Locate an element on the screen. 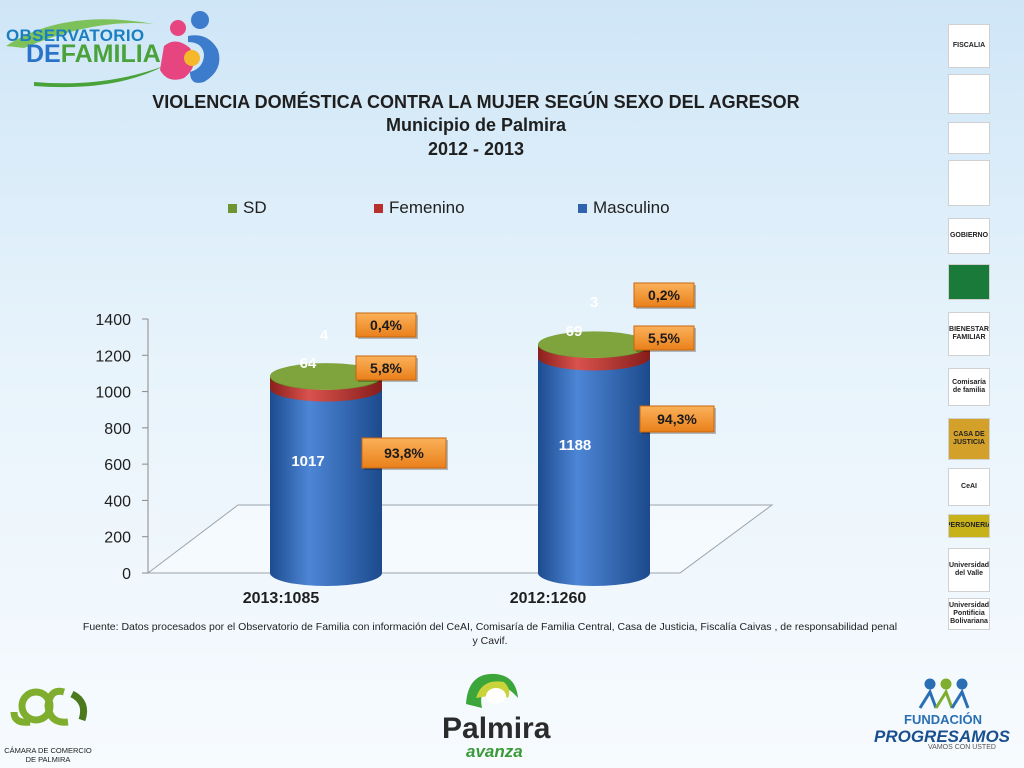 The width and height of the screenshot is (1024, 768). legend-swatch-femenino is located at coordinates (378, 208).